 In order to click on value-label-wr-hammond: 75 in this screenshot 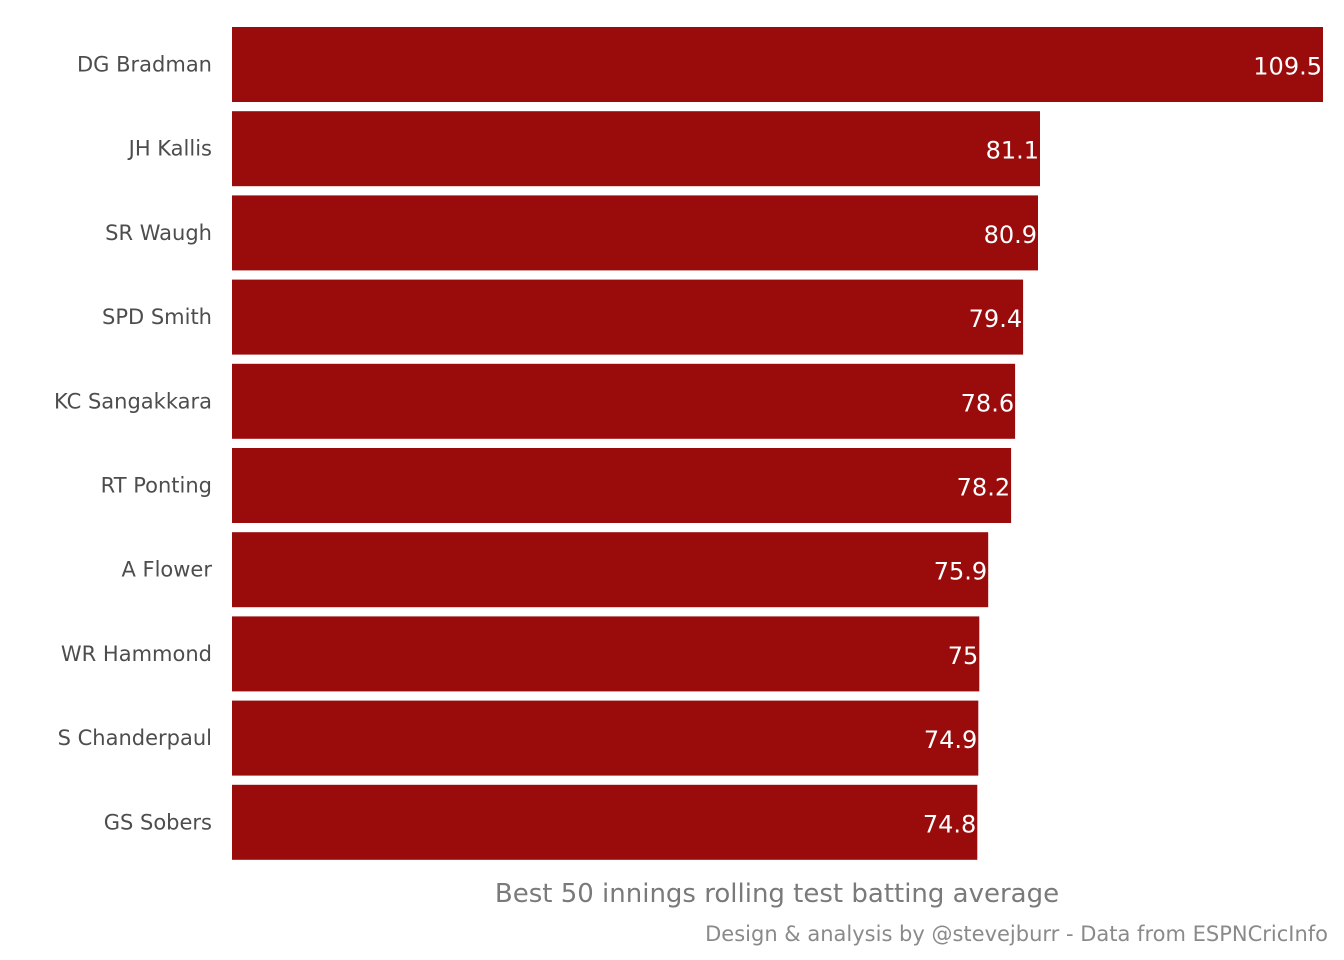, I will do `click(963, 656)`.